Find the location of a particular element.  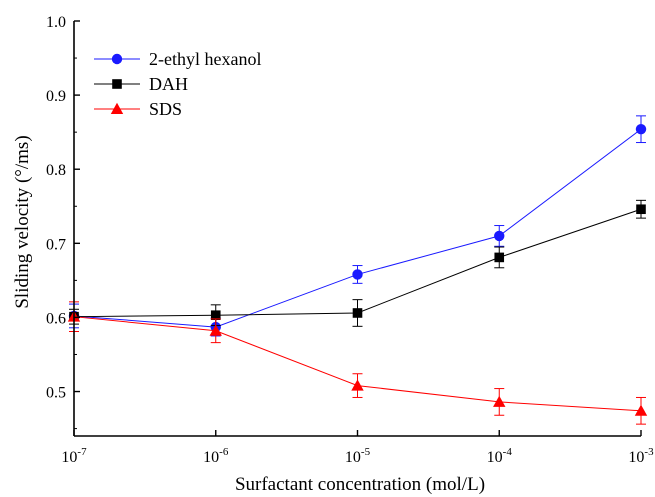

y-tick-label: 0.7 is located at coordinates (56, 244).